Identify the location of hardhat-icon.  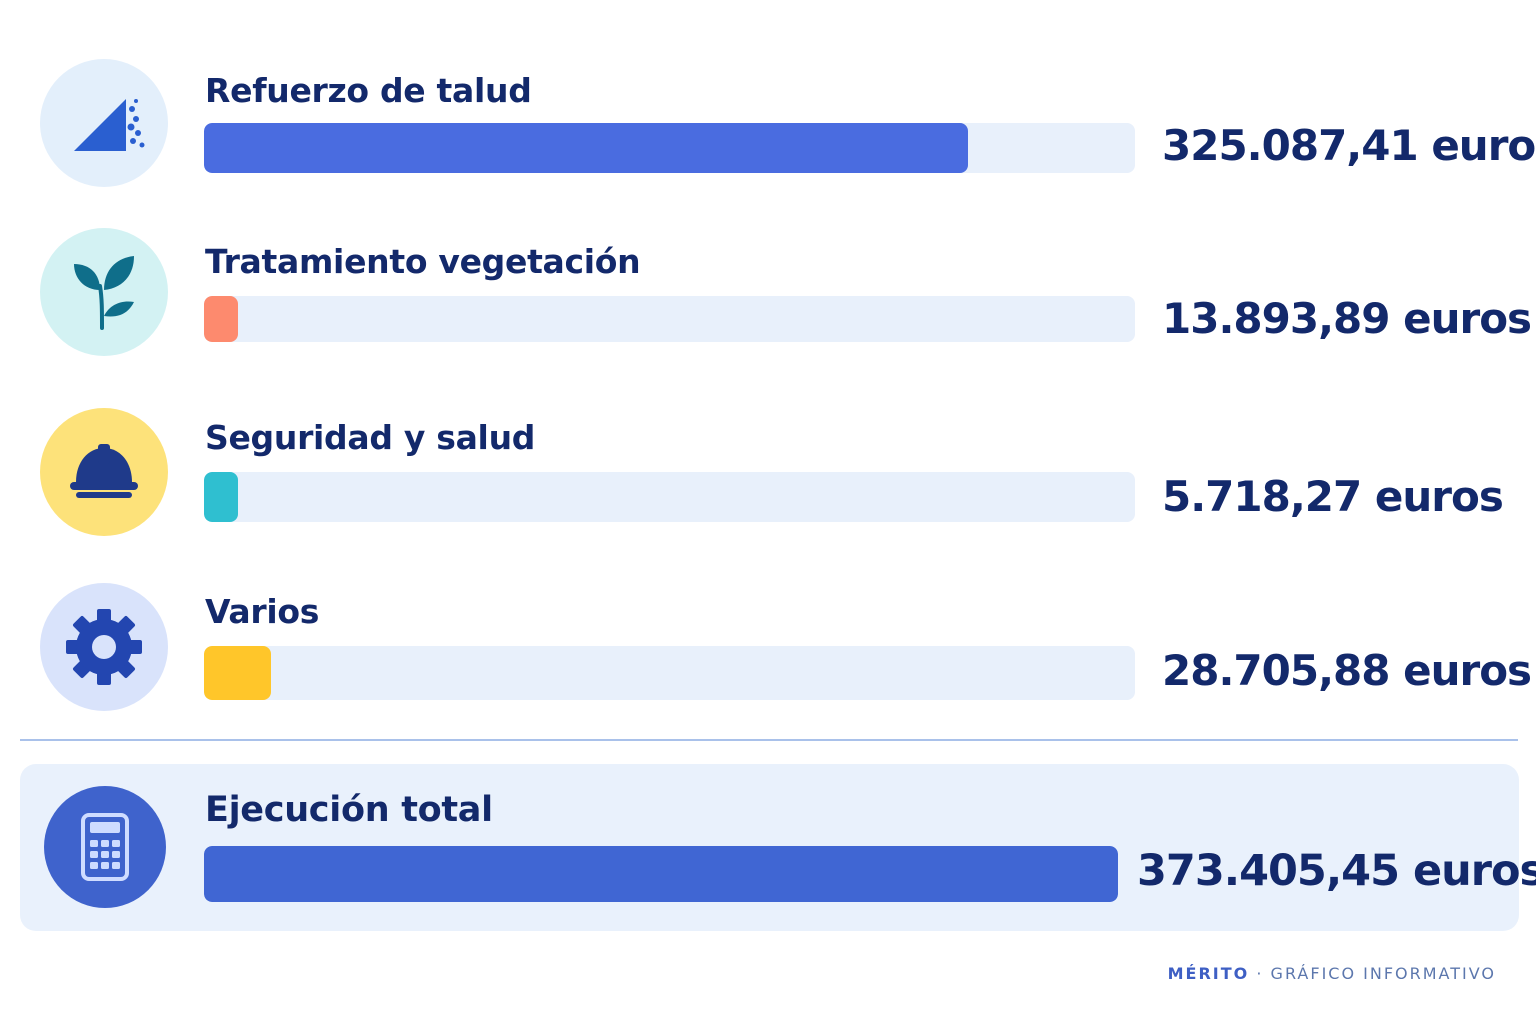
(104, 471).